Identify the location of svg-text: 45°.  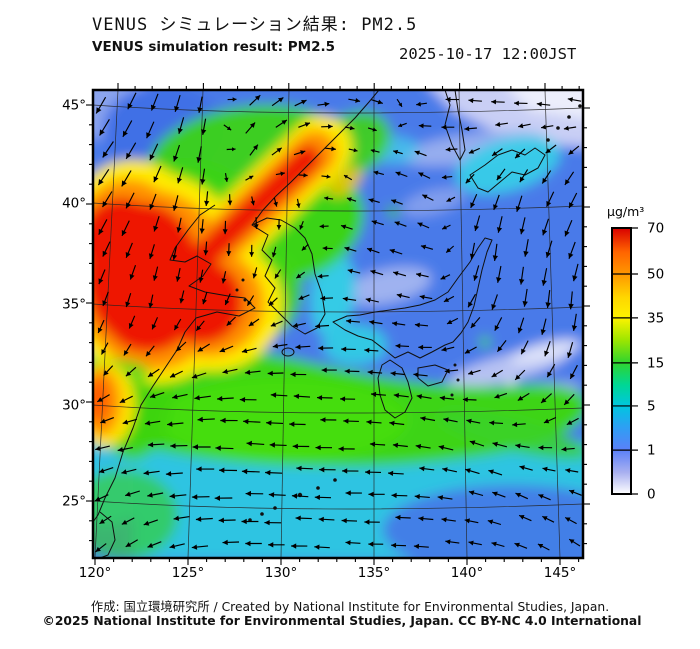
(74, 106).